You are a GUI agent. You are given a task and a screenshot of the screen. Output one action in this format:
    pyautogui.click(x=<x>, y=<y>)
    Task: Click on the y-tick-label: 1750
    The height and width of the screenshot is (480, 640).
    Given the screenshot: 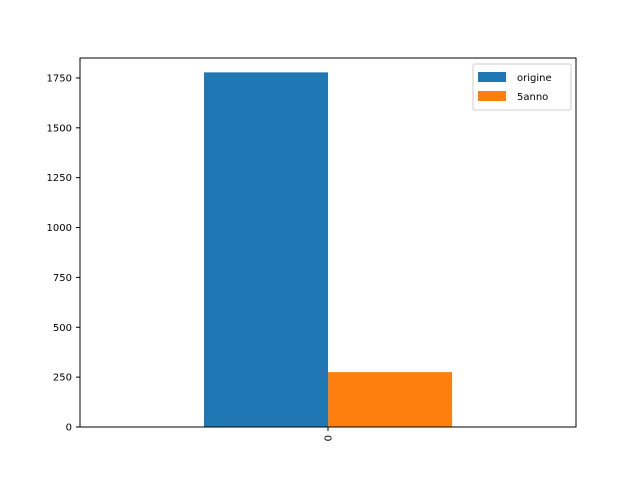 What is the action you would take?
    pyautogui.click(x=59, y=78)
    